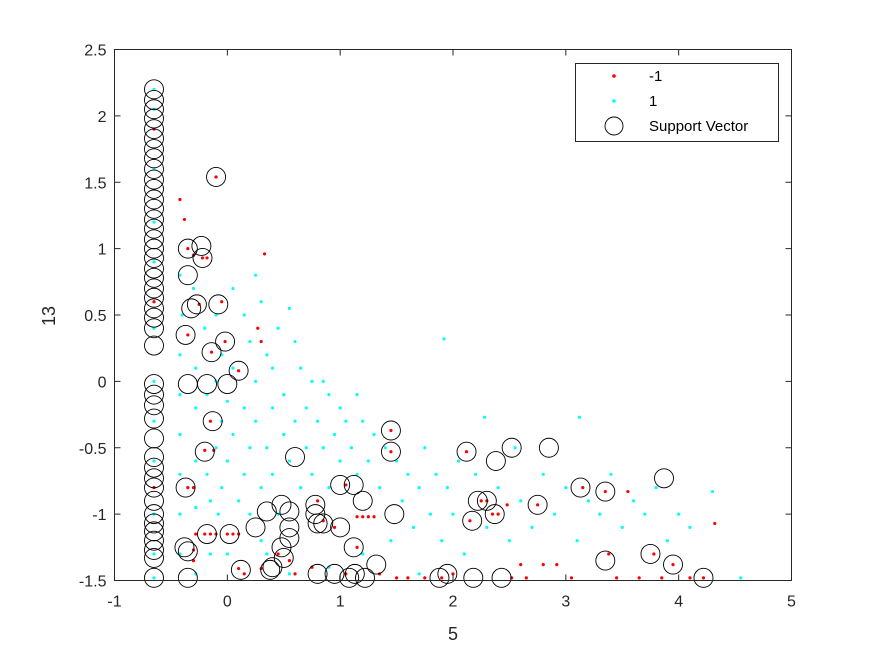 The image size is (875, 656). Describe the element at coordinates (102, 250) in the screenshot. I see `y-tick-label: 1` at that location.